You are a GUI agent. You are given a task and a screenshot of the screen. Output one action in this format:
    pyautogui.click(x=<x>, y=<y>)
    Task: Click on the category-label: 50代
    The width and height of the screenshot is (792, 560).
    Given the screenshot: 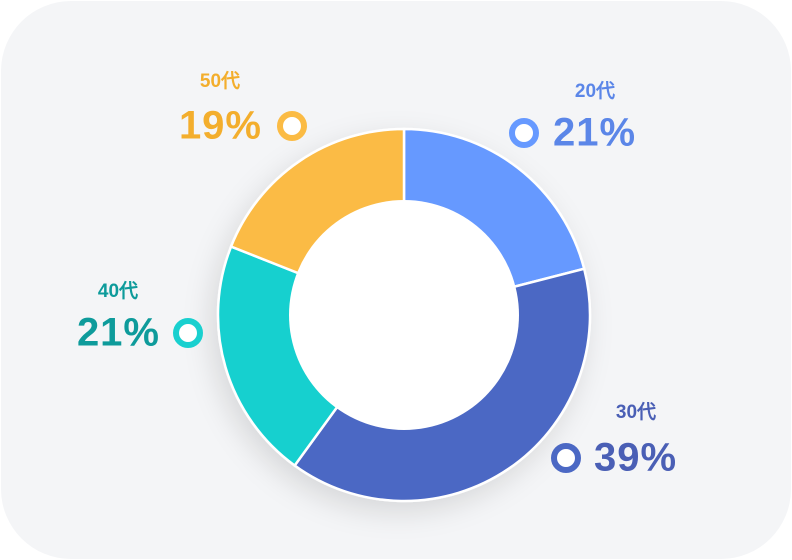 What is the action you would take?
    pyautogui.click(x=220, y=81)
    